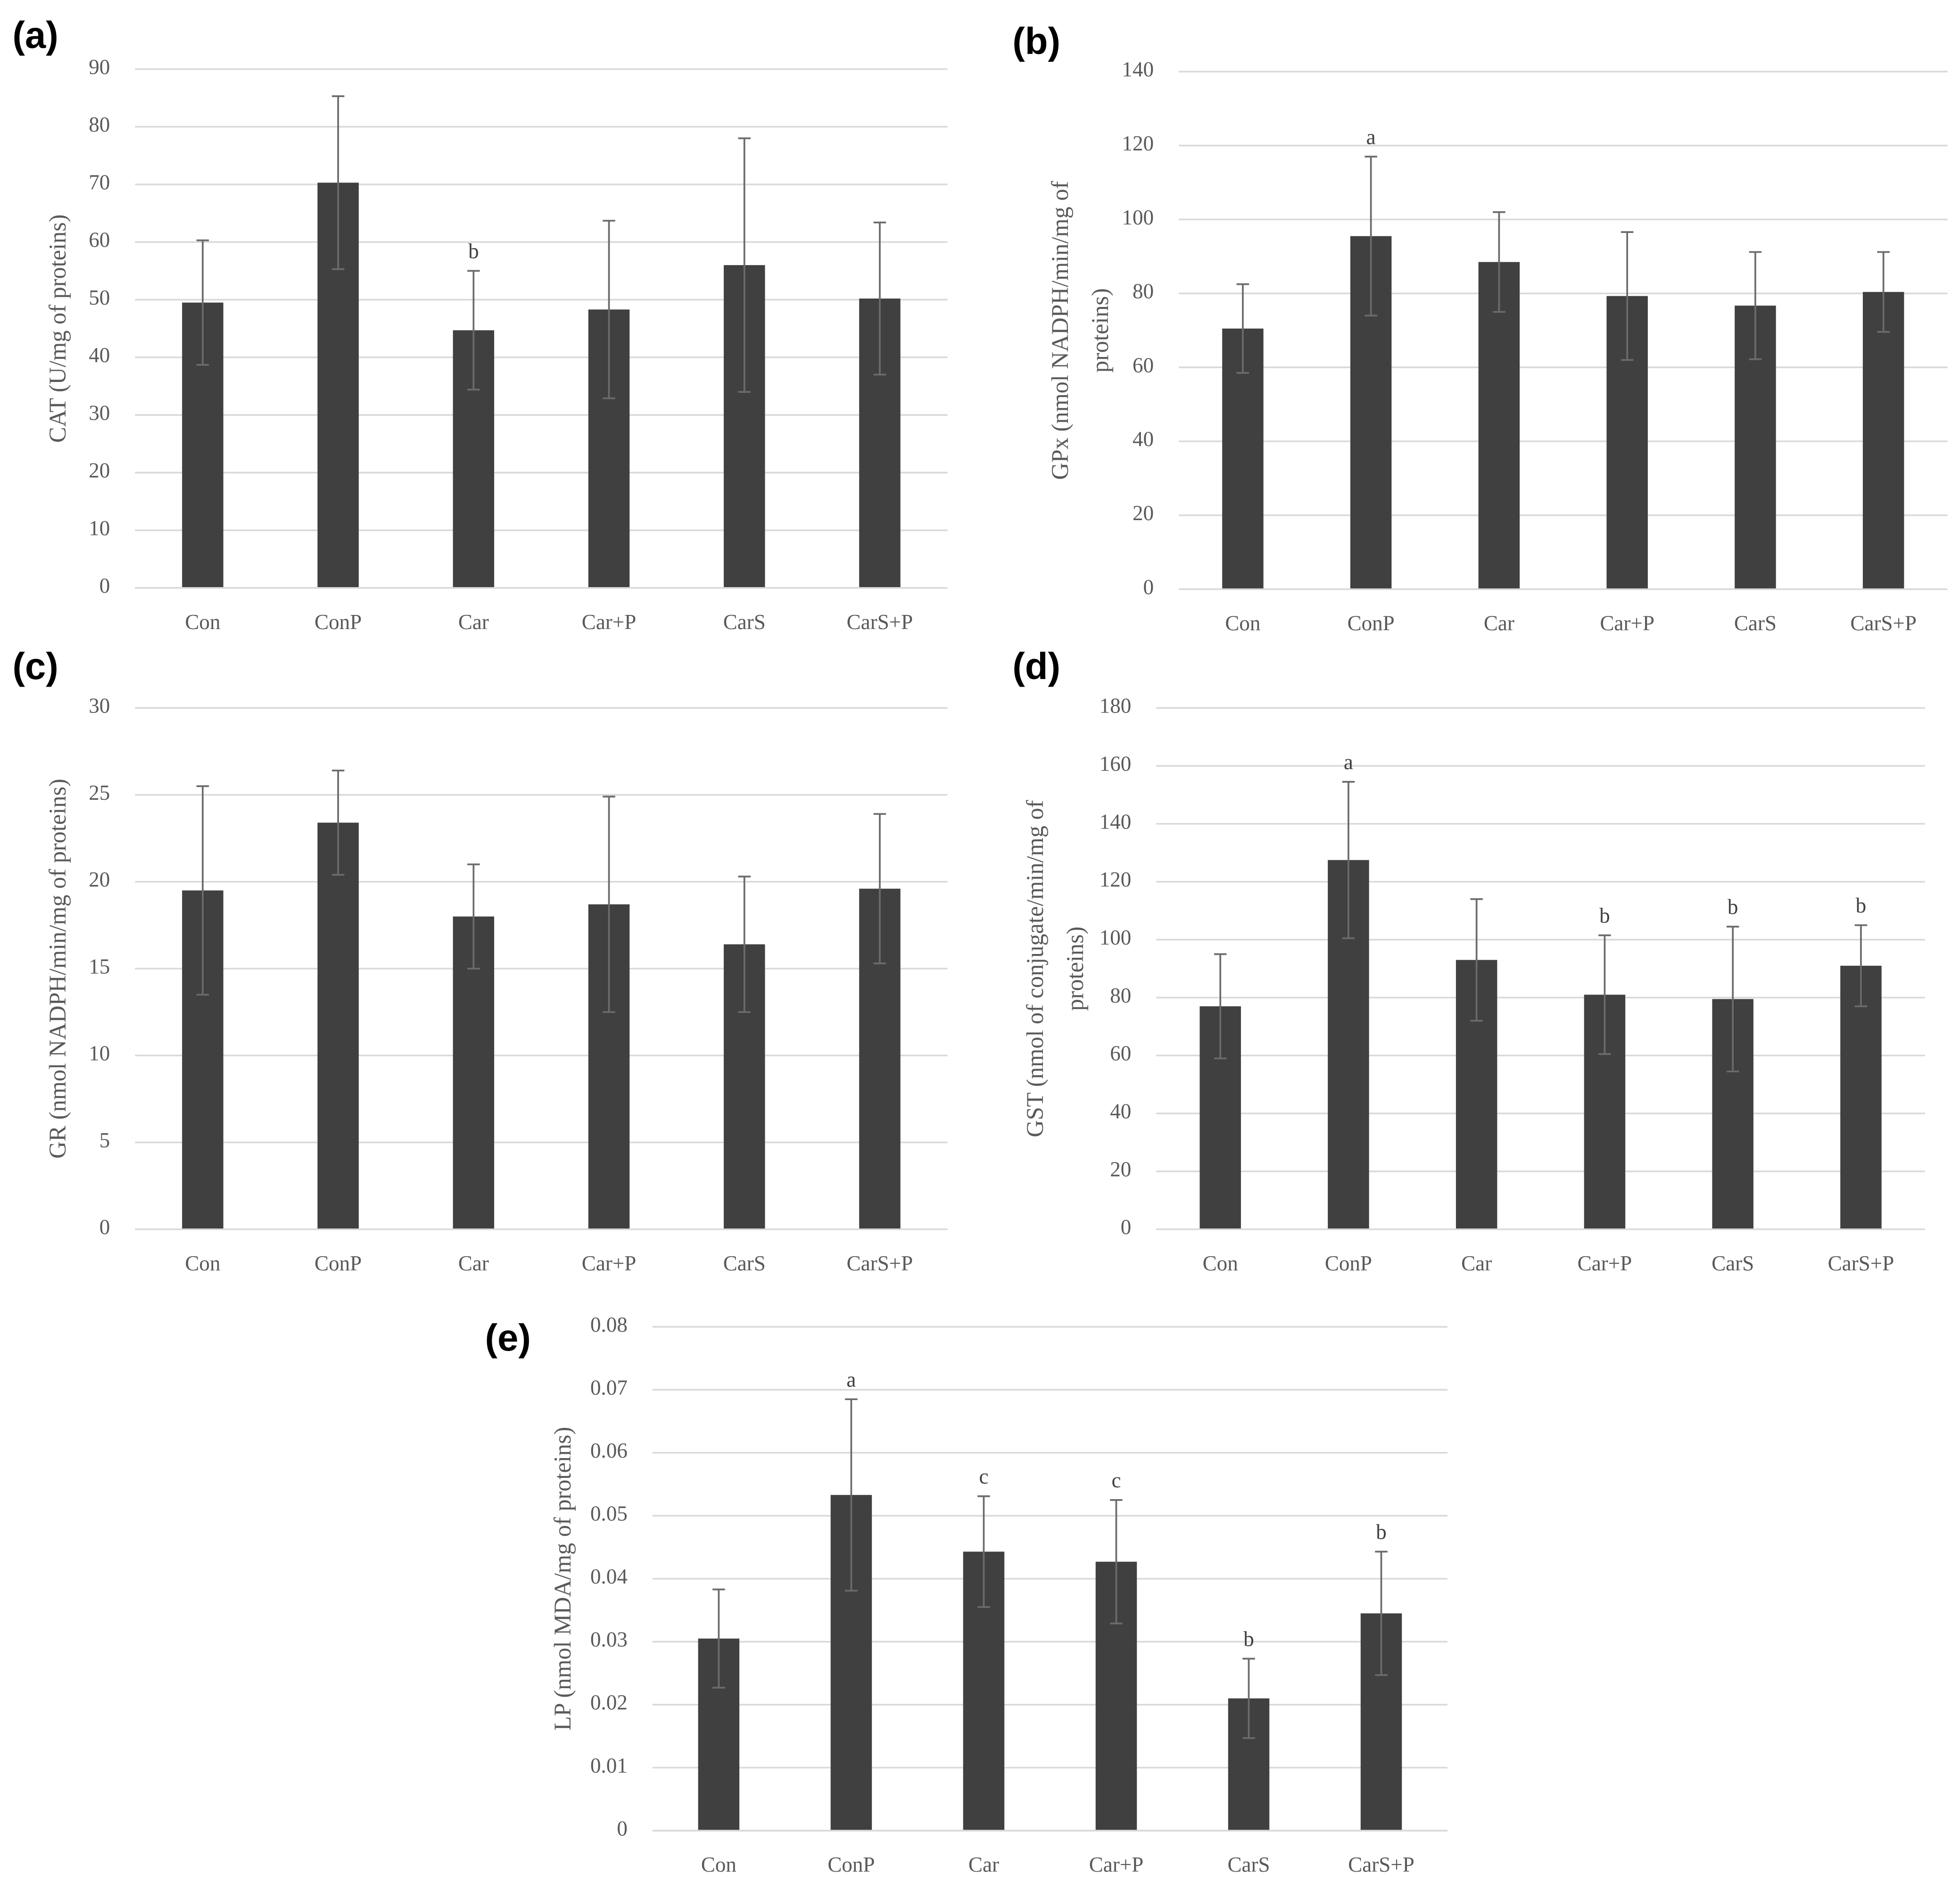 This screenshot has width=1960, height=1891. Describe the element at coordinates (99, 67) in the screenshot. I see `y-tick-label: 90` at that location.